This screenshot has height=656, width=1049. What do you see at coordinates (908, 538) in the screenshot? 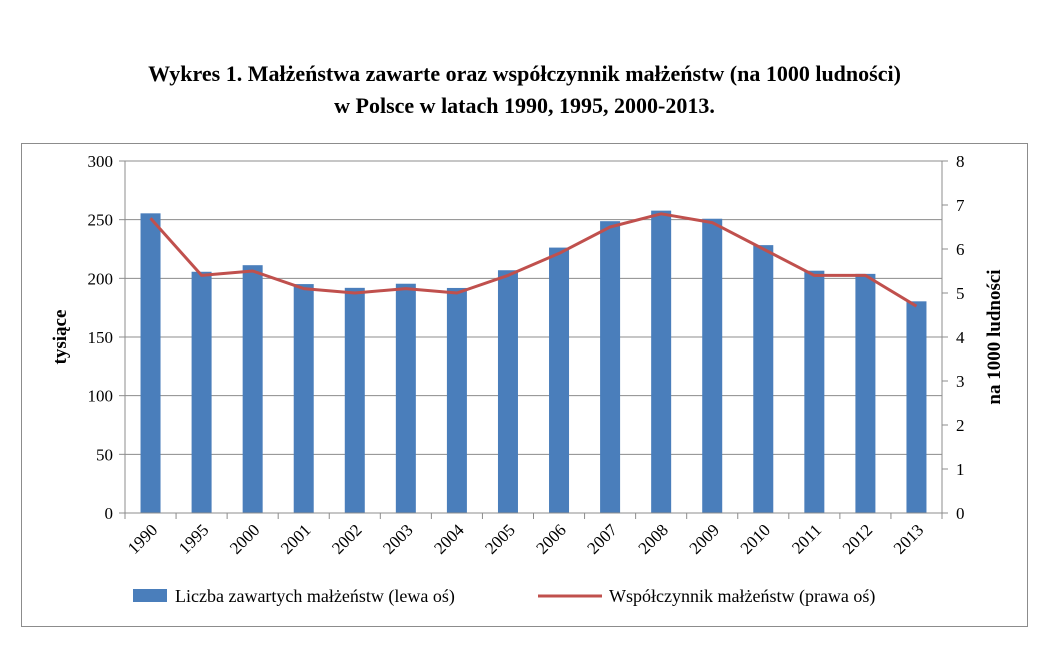
I see `x-tick-label: 2013` at bounding box center [908, 538].